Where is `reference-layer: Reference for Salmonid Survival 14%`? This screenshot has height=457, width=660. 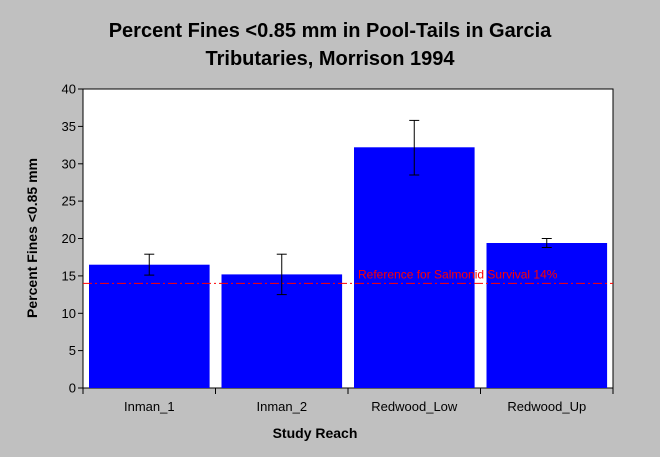 reference-layer: Reference for Salmonid Survival 14% is located at coordinates (348, 275).